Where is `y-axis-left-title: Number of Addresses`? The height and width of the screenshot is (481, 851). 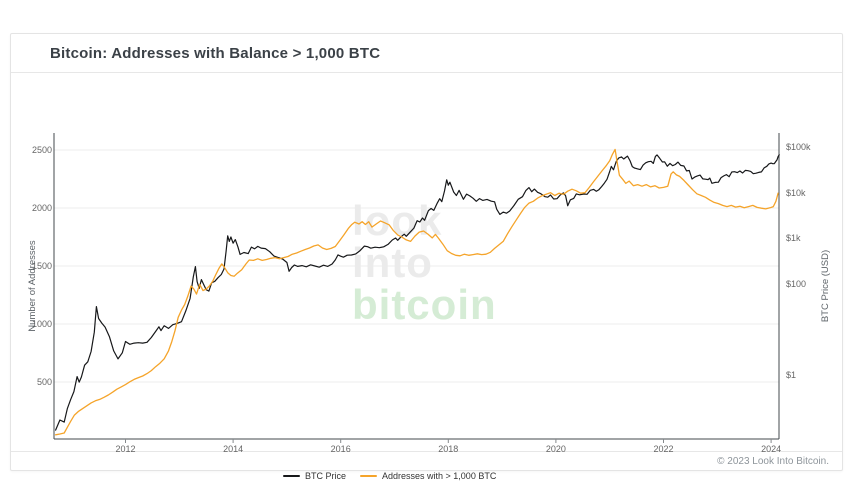
y-axis-left-title: Number of Addresses is located at coordinates (32, 286).